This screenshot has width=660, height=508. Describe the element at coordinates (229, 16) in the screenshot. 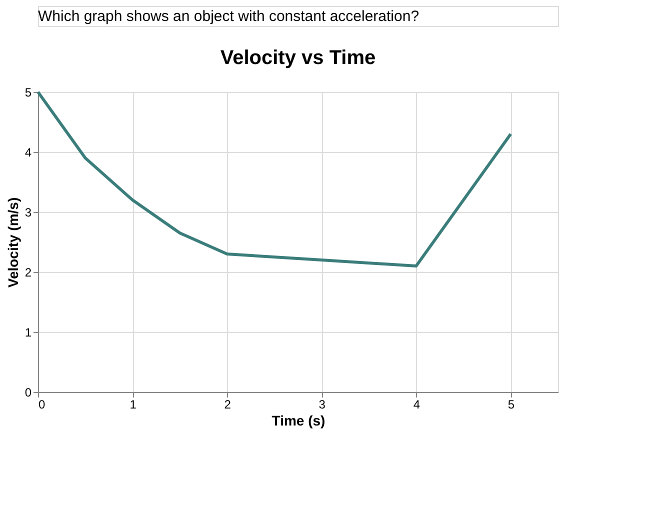

I see `text: Which graph shows an object with constant acceleration?` at that location.